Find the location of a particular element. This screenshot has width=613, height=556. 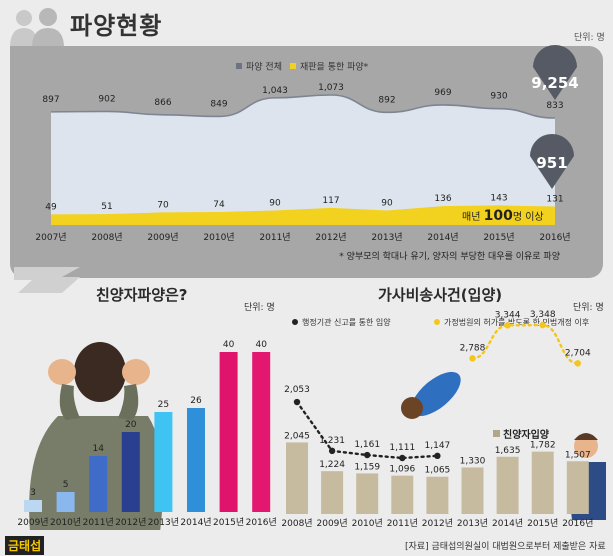

callout-total-value: 9,254 is located at coordinates (554, 83).